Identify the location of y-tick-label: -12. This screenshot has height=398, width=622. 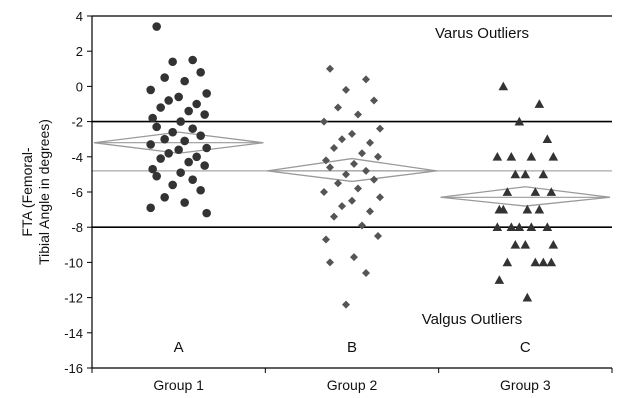
(73, 298).